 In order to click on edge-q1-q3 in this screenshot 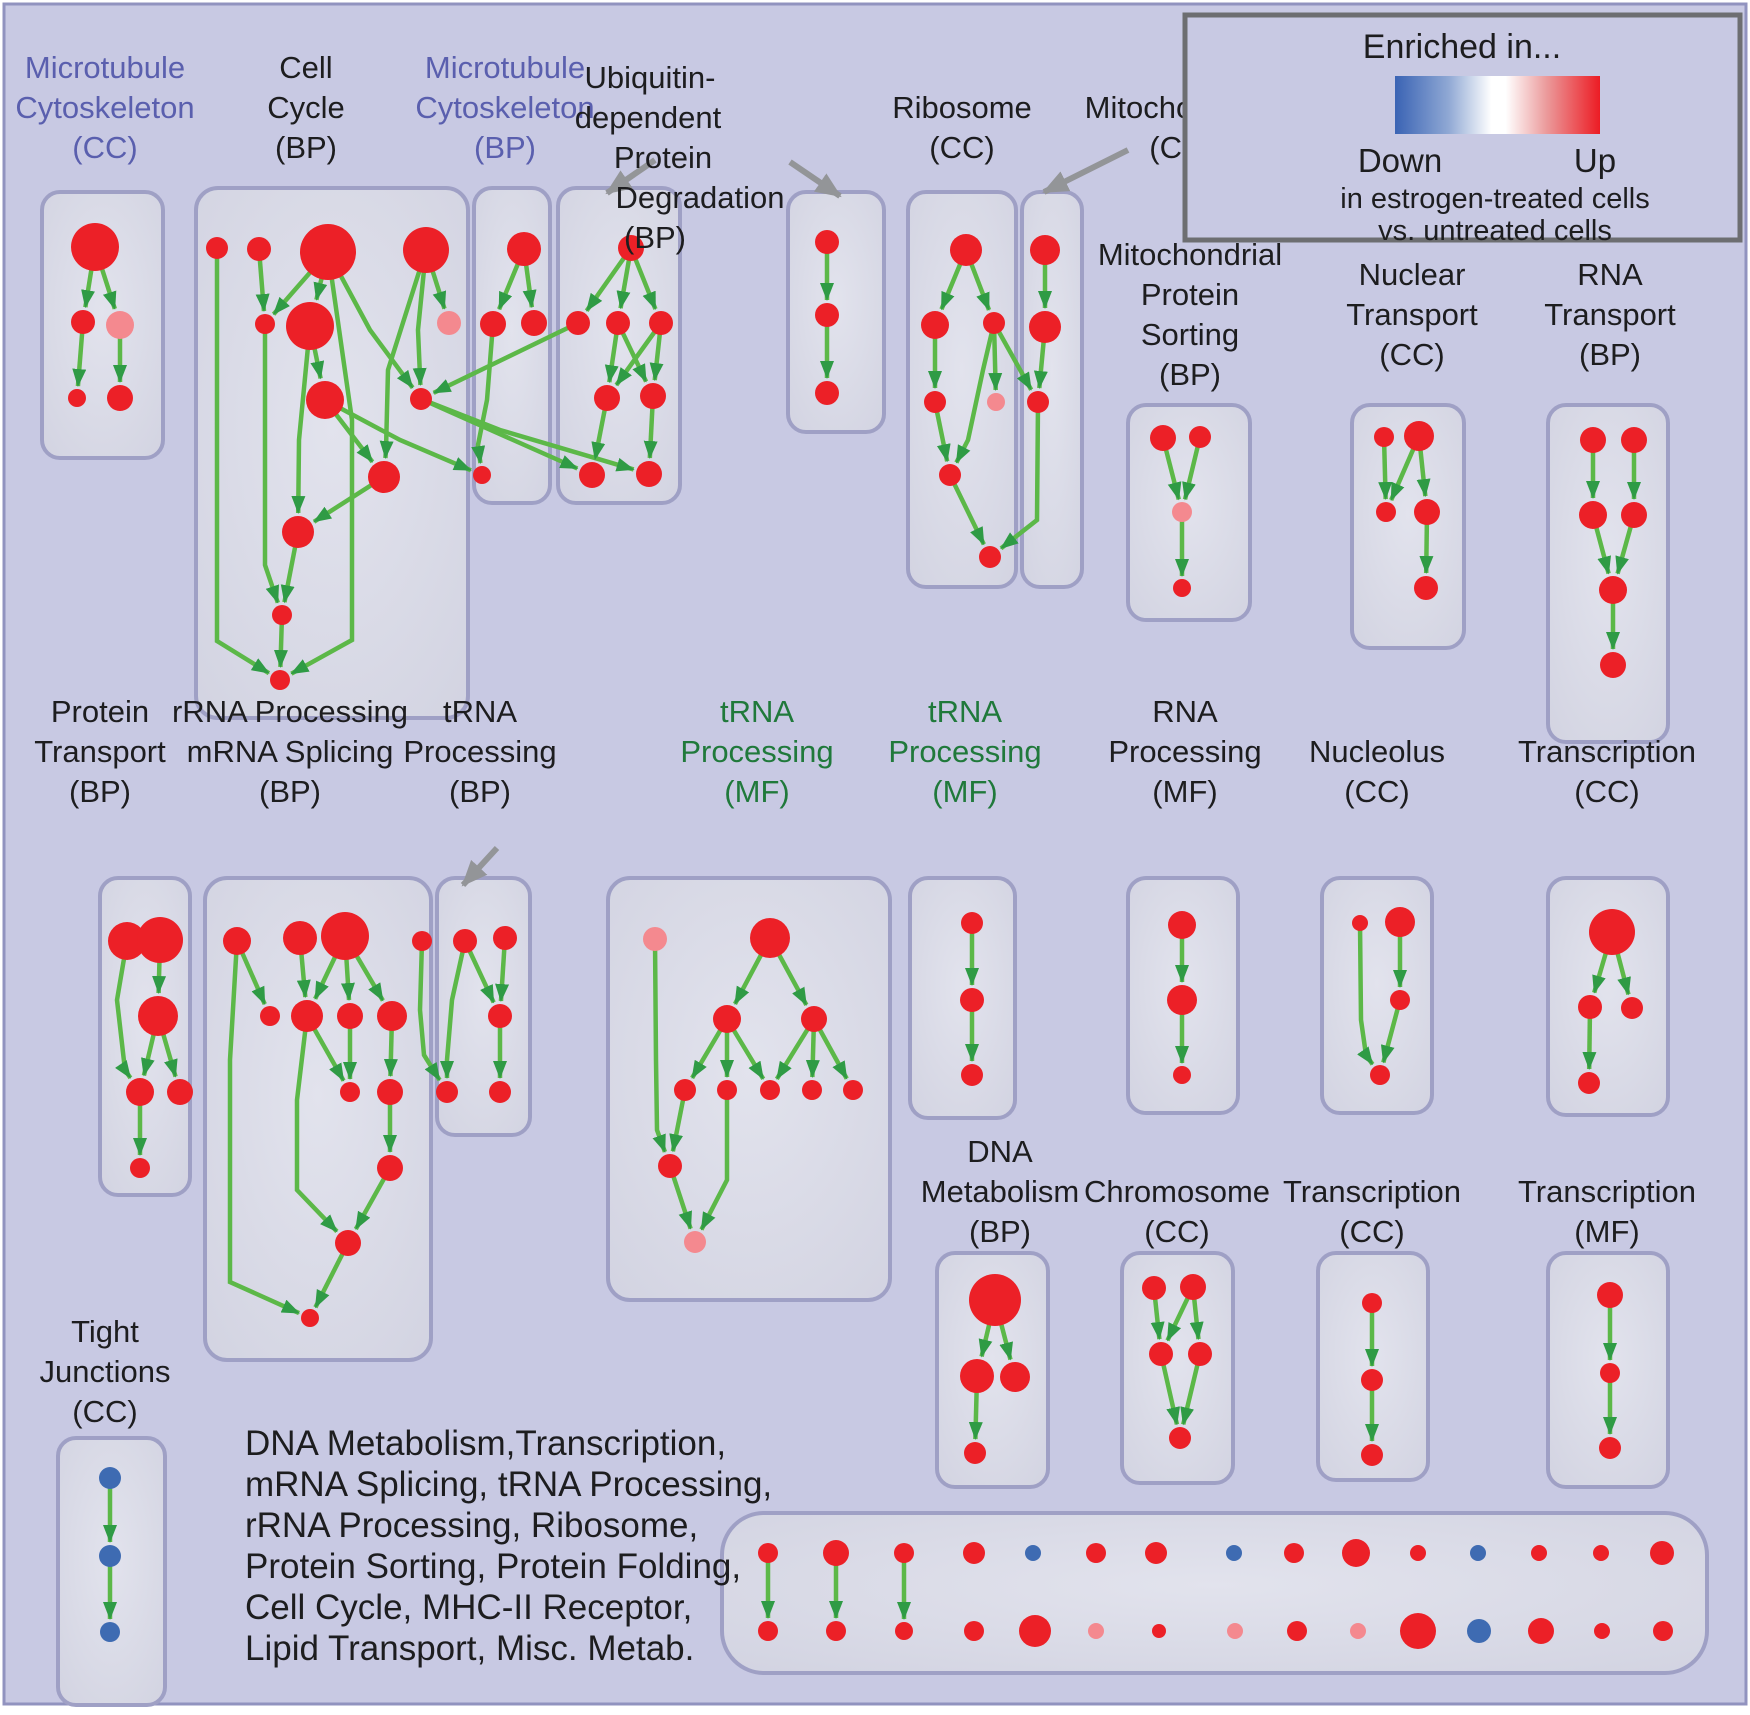, I will do `click(1385, 468)`.